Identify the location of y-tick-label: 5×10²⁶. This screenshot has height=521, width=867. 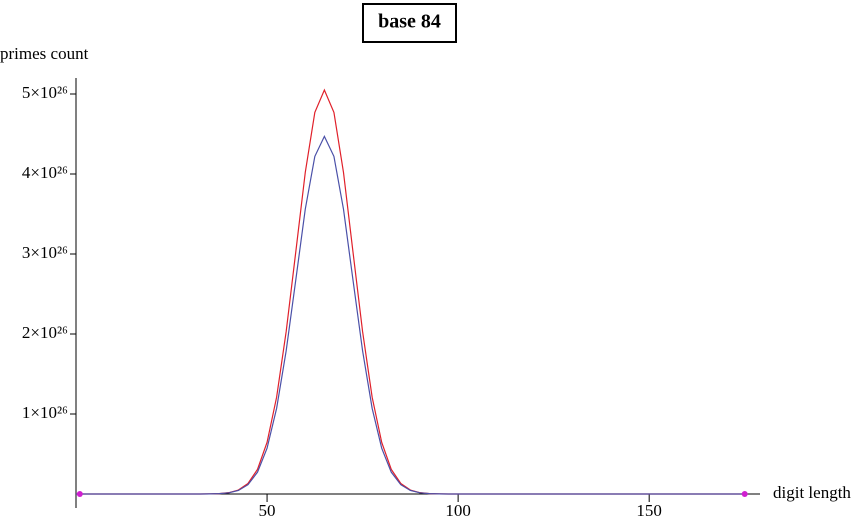
(45, 92).